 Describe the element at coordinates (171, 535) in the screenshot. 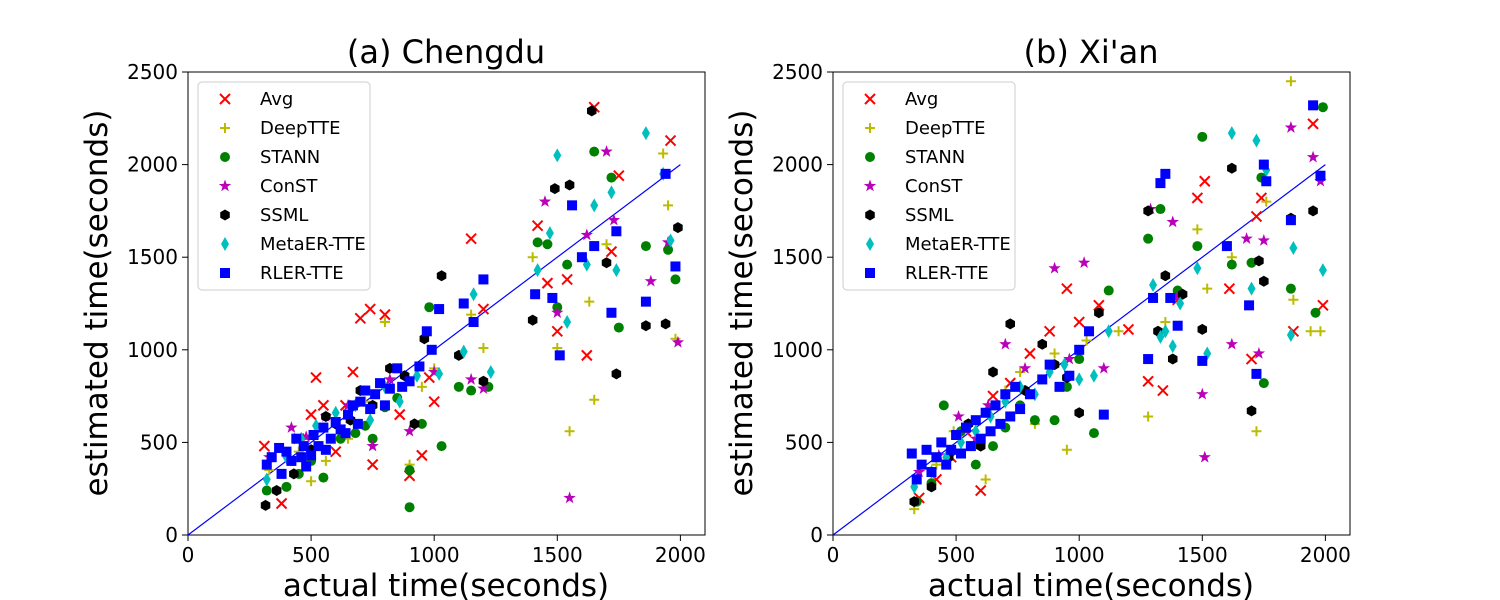

I see `y-tick-label: 0` at that location.